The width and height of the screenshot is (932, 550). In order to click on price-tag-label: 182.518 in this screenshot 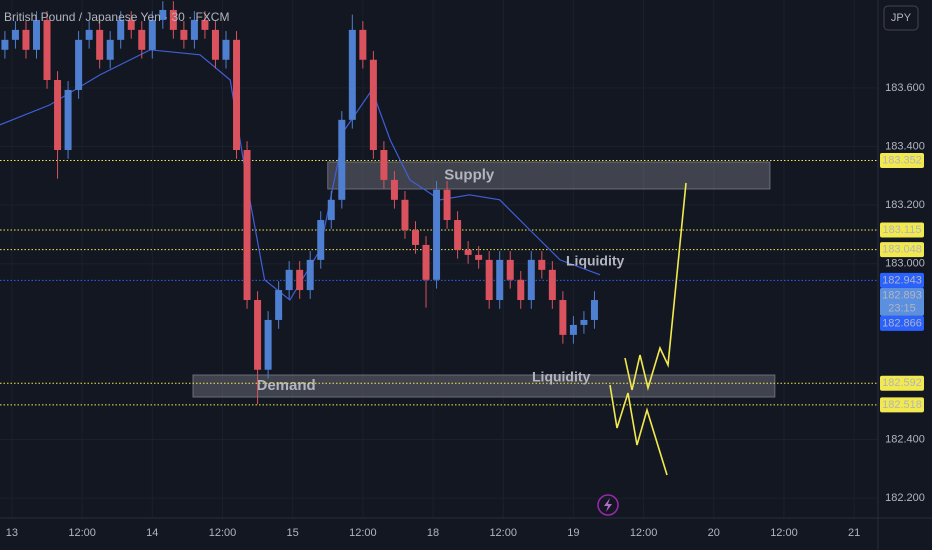, I will do `click(902, 405)`.